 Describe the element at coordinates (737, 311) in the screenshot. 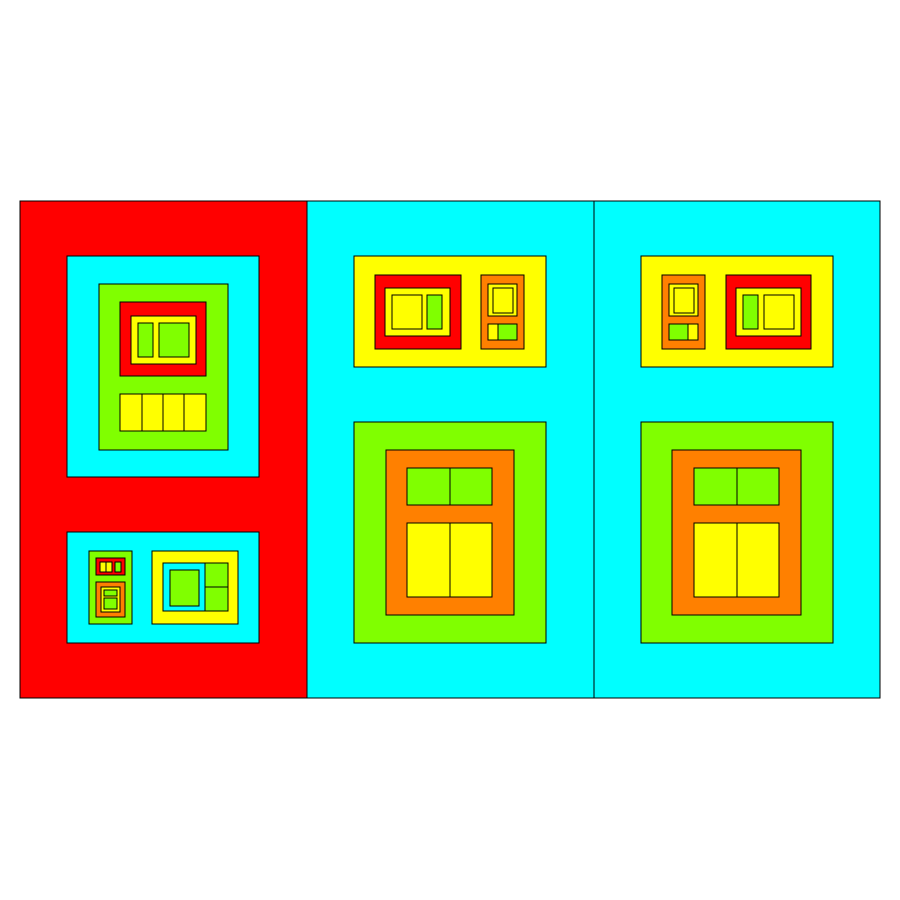

I see `right-upper-group` at that location.